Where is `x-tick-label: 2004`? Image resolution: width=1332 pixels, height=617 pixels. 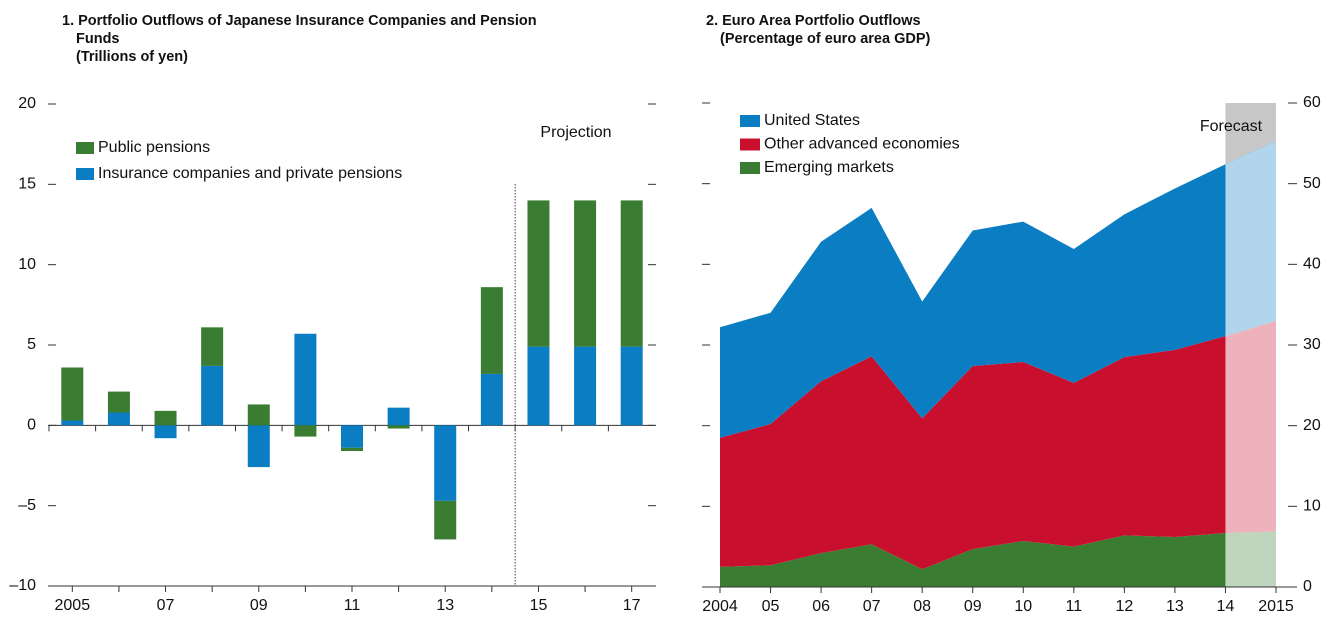 x-tick-label: 2004 is located at coordinates (720, 606).